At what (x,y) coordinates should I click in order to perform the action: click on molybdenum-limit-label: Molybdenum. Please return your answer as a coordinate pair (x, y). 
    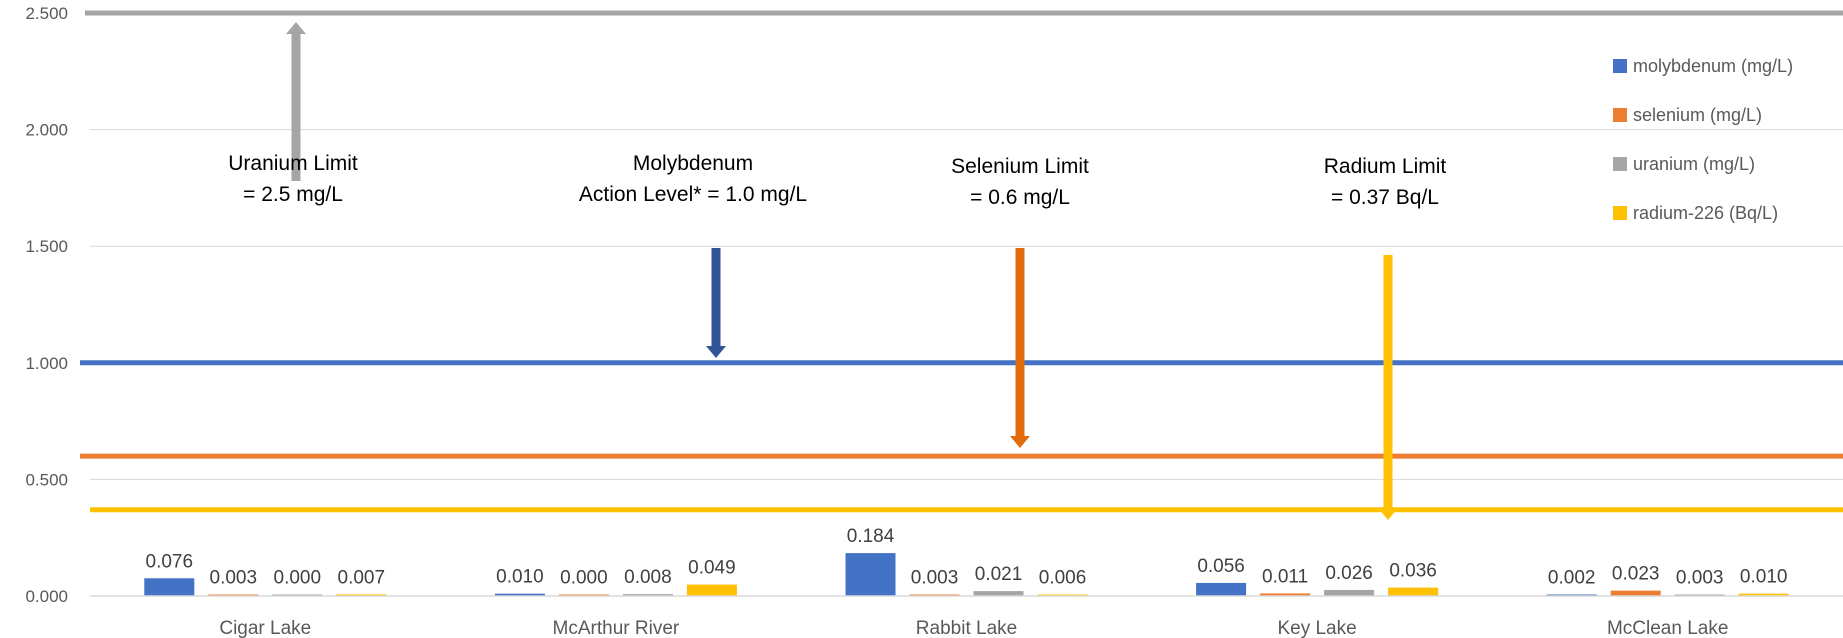
    Looking at the image, I should click on (693, 163).